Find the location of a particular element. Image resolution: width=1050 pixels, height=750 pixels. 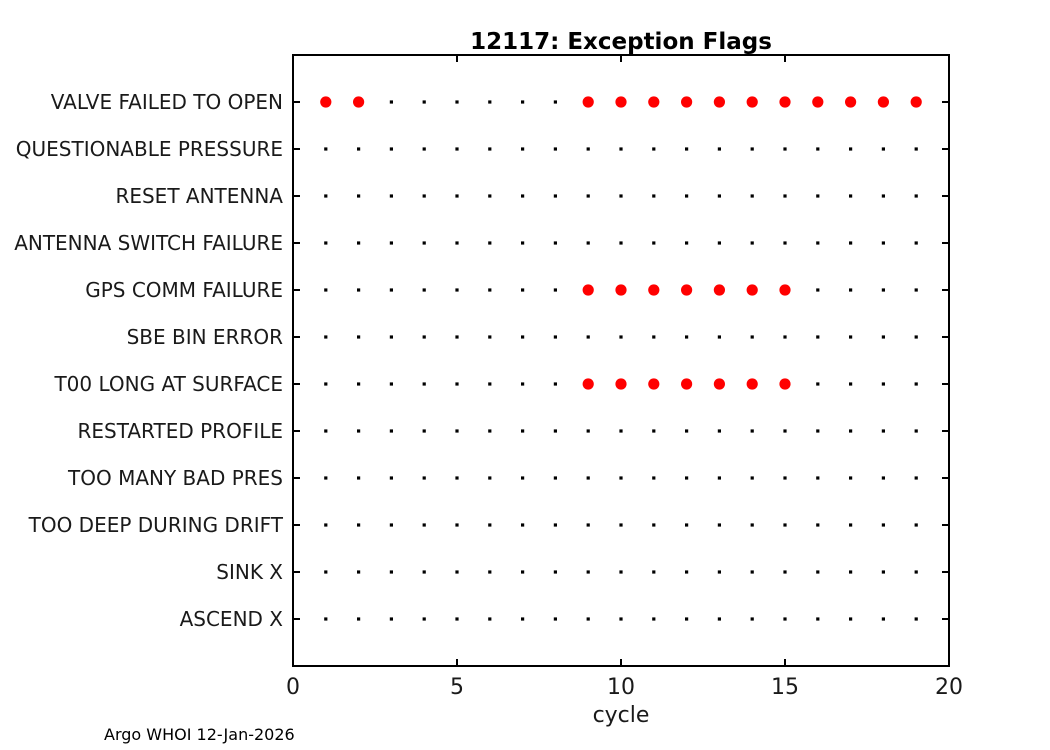

y-tick-label: ASCEND X is located at coordinates (232, 619).